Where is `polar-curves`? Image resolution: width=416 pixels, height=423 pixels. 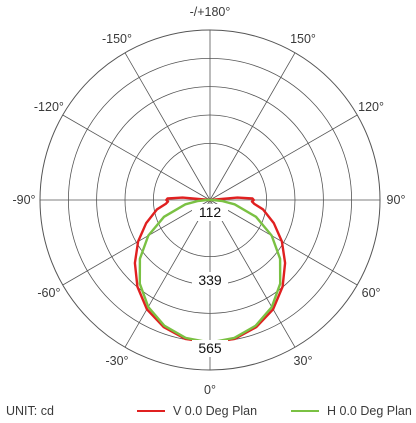
polar-curves is located at coordinates (210, 270).